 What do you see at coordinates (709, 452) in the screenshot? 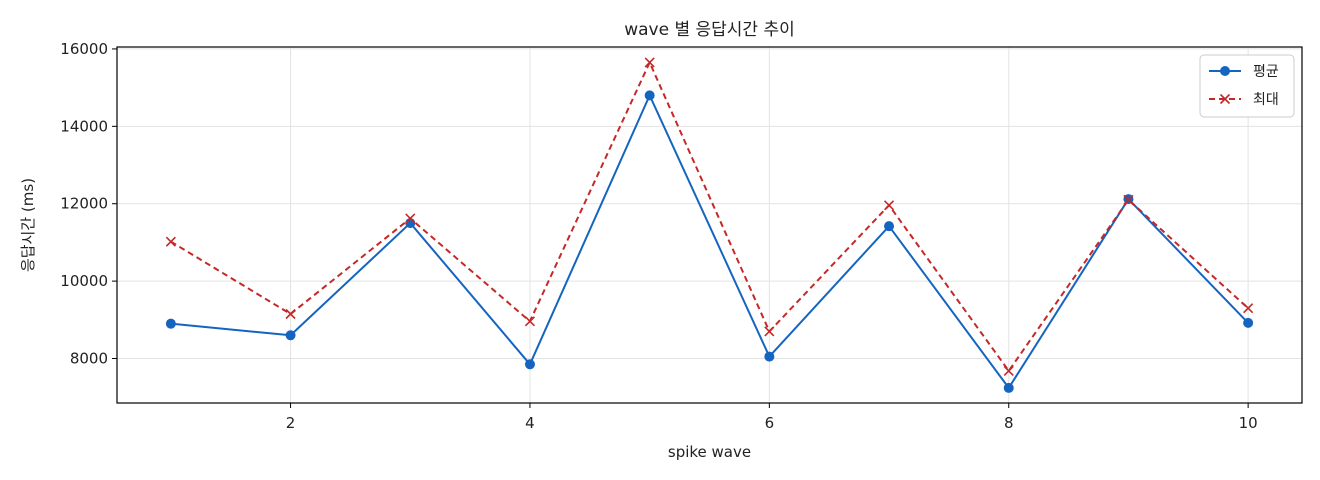
I see `x-axis-label: spike wave` at bounding box center [709, 452].